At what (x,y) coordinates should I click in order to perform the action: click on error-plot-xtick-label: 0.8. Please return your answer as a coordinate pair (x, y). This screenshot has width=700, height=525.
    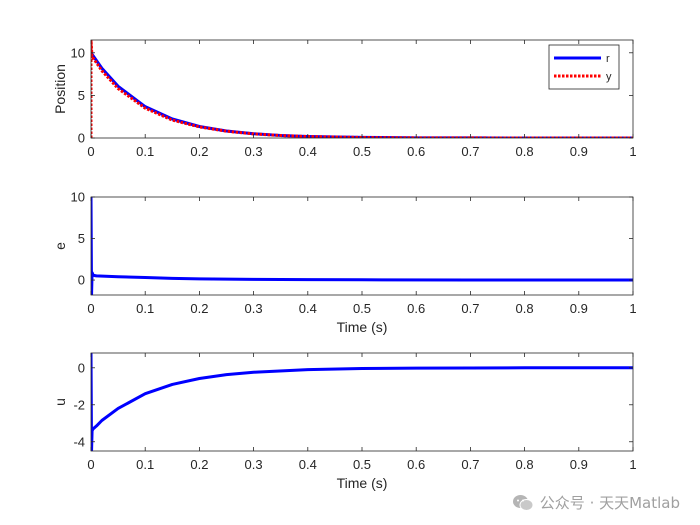
    Looking at the image, I should click on (525, 308).